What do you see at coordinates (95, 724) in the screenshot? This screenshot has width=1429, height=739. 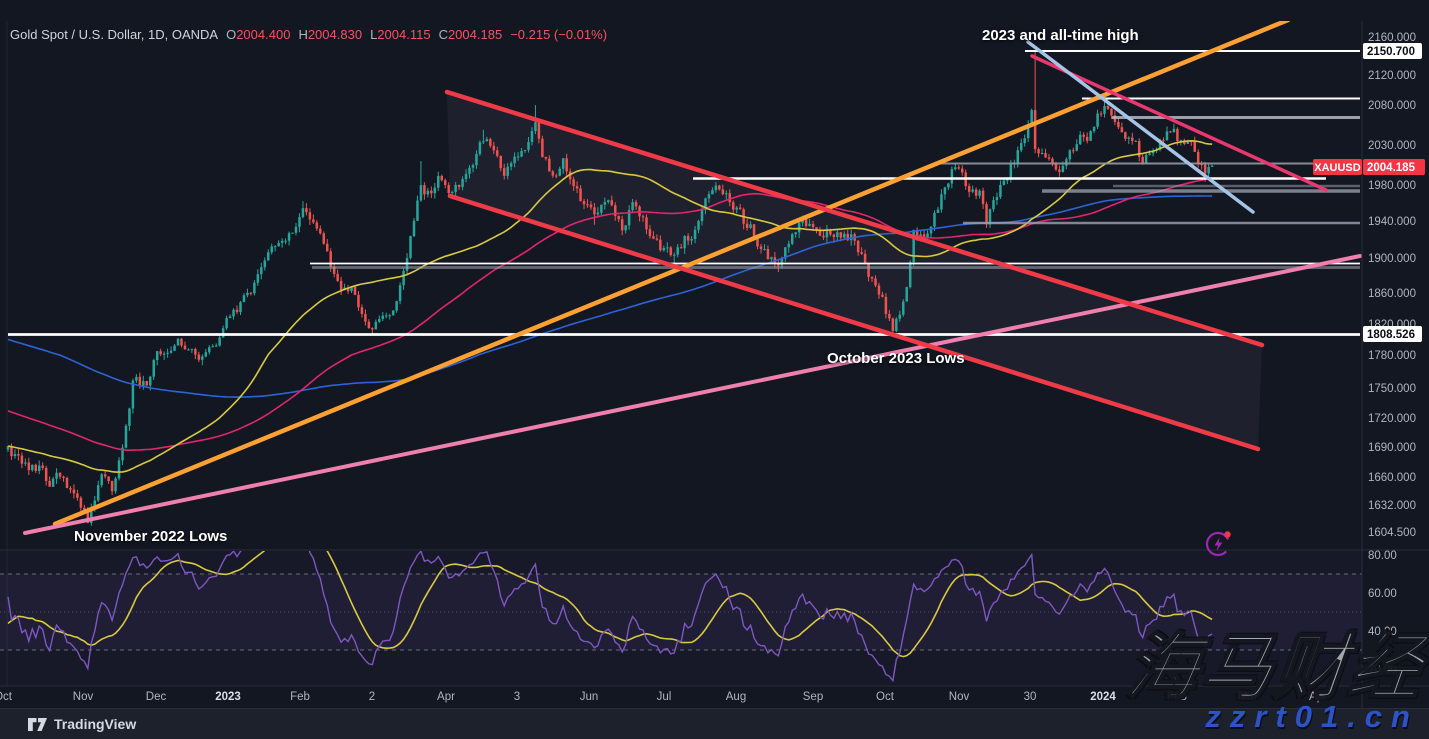 I see `tradingview-brand-text: TradingView` at bounding box center [95, 724].